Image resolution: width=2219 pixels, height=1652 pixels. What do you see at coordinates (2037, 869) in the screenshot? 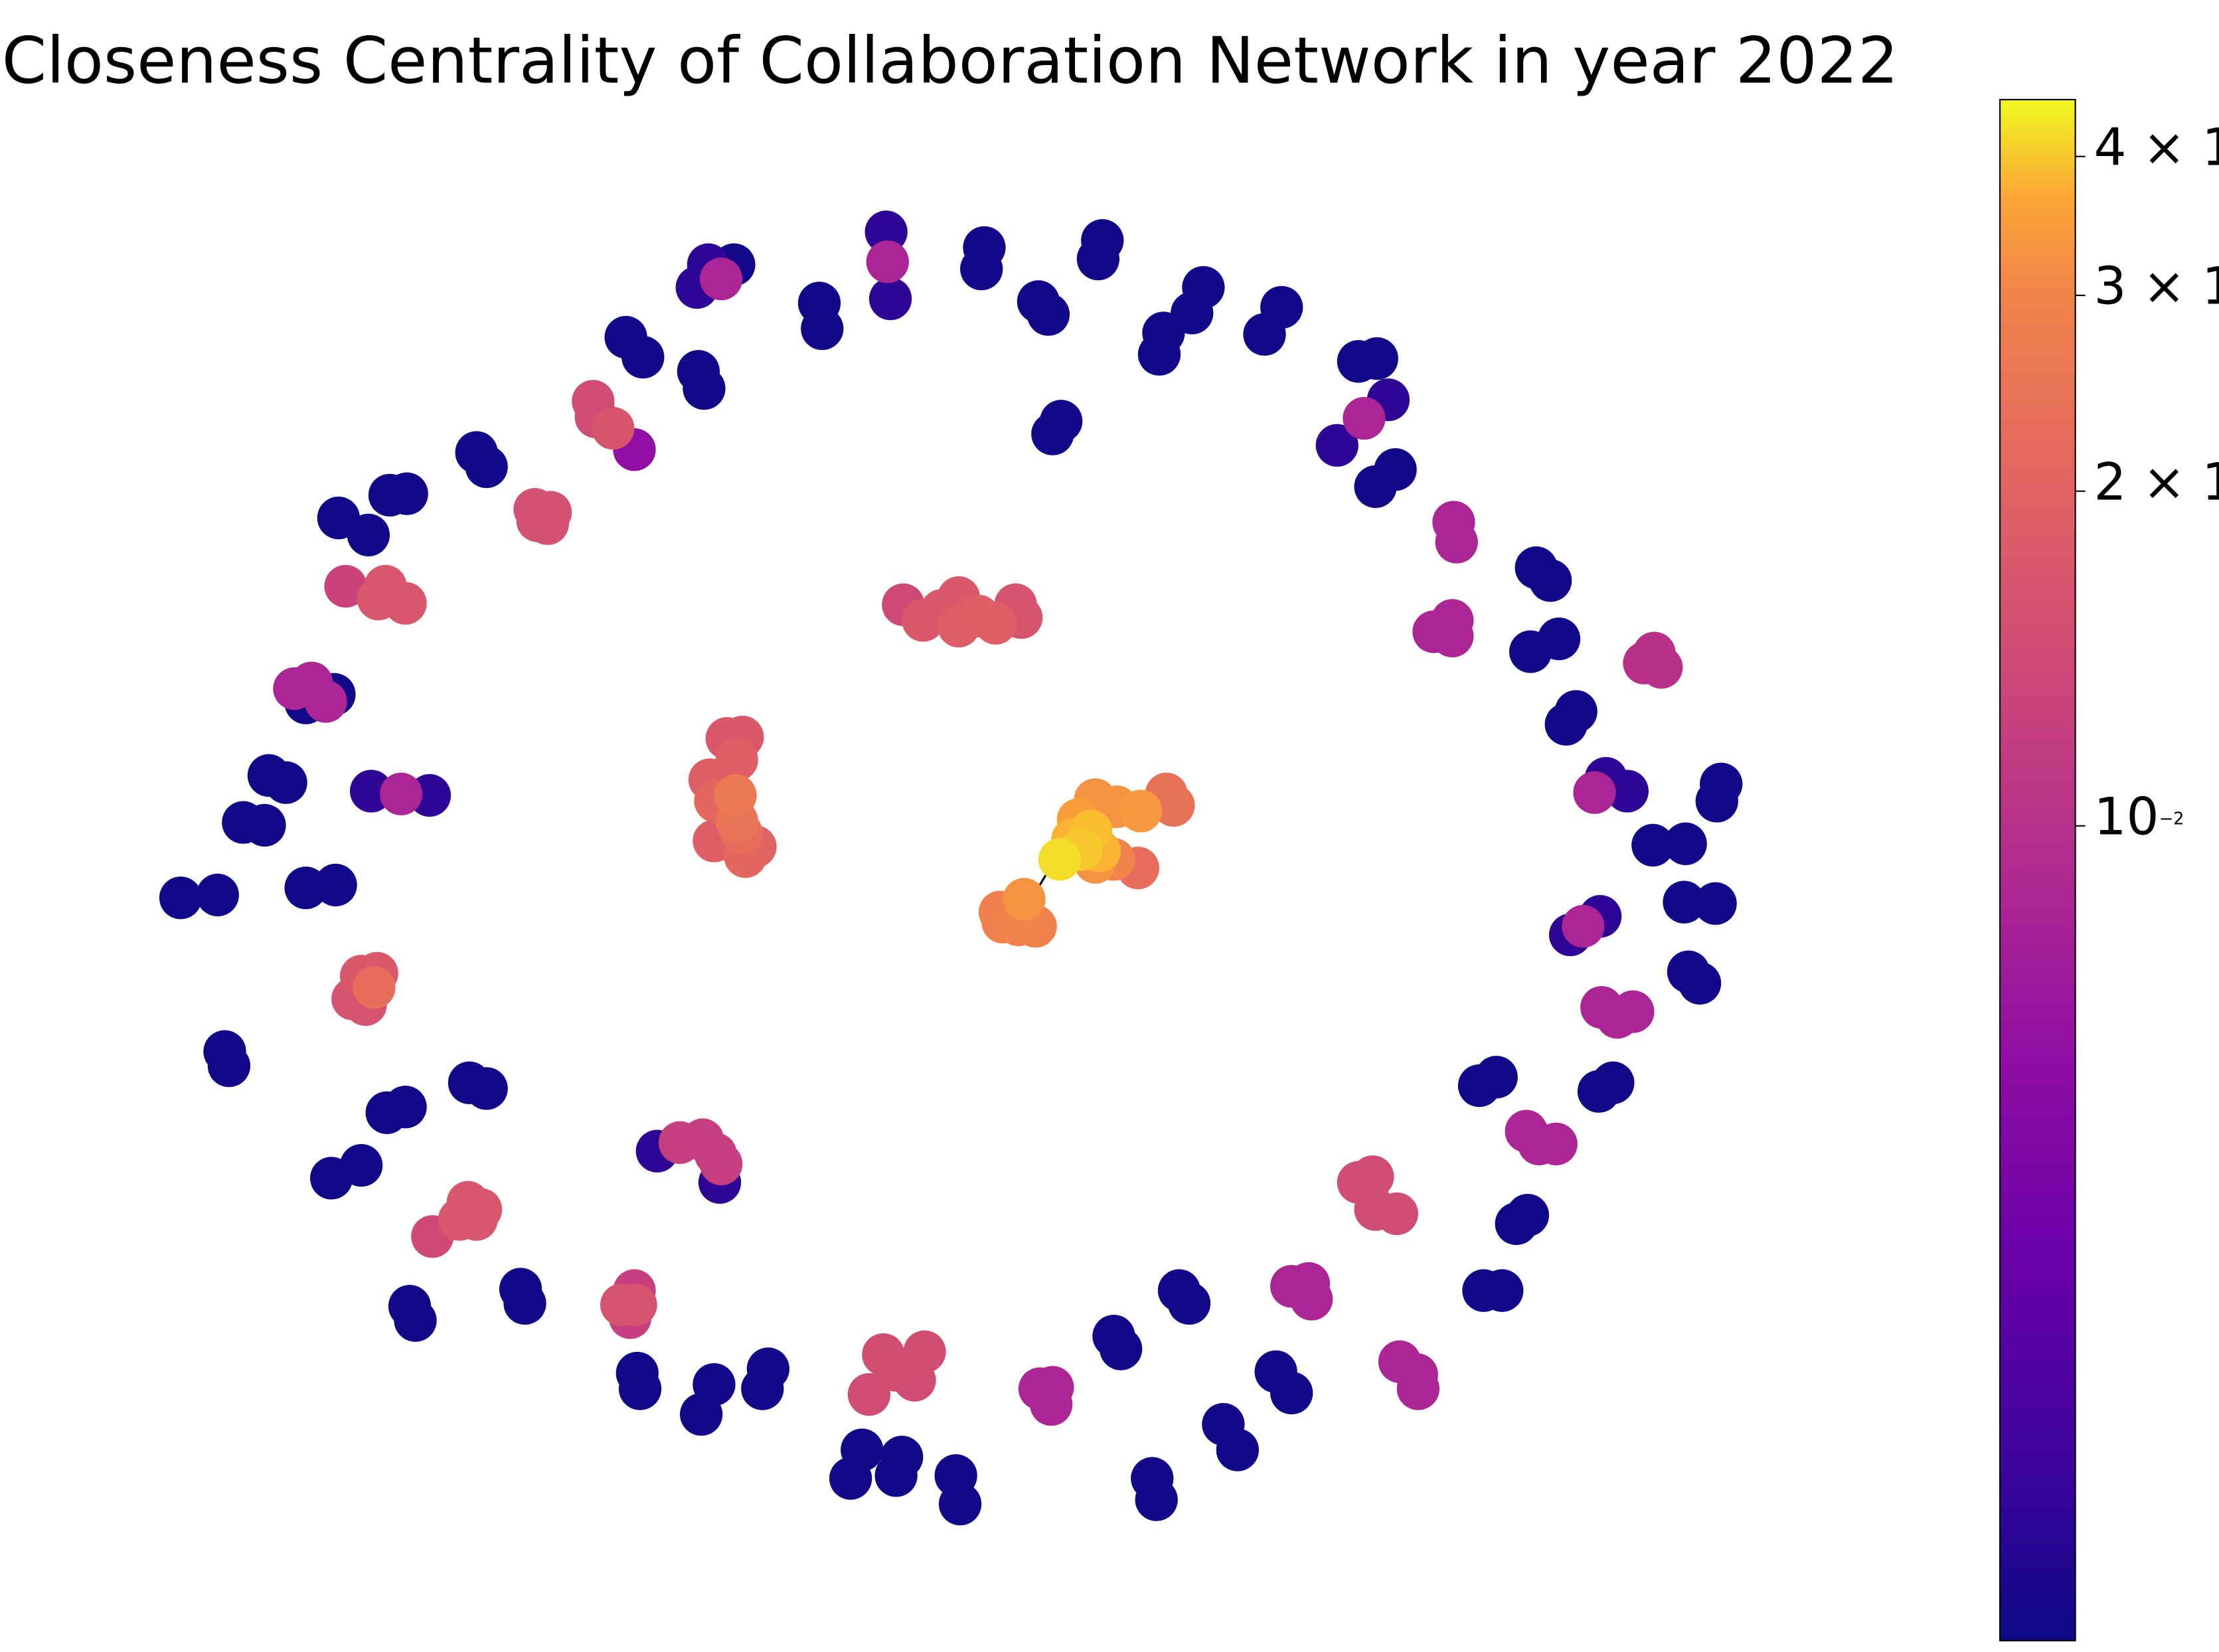
I see `colorbar-gradient` at bounding box center [2037, 869].